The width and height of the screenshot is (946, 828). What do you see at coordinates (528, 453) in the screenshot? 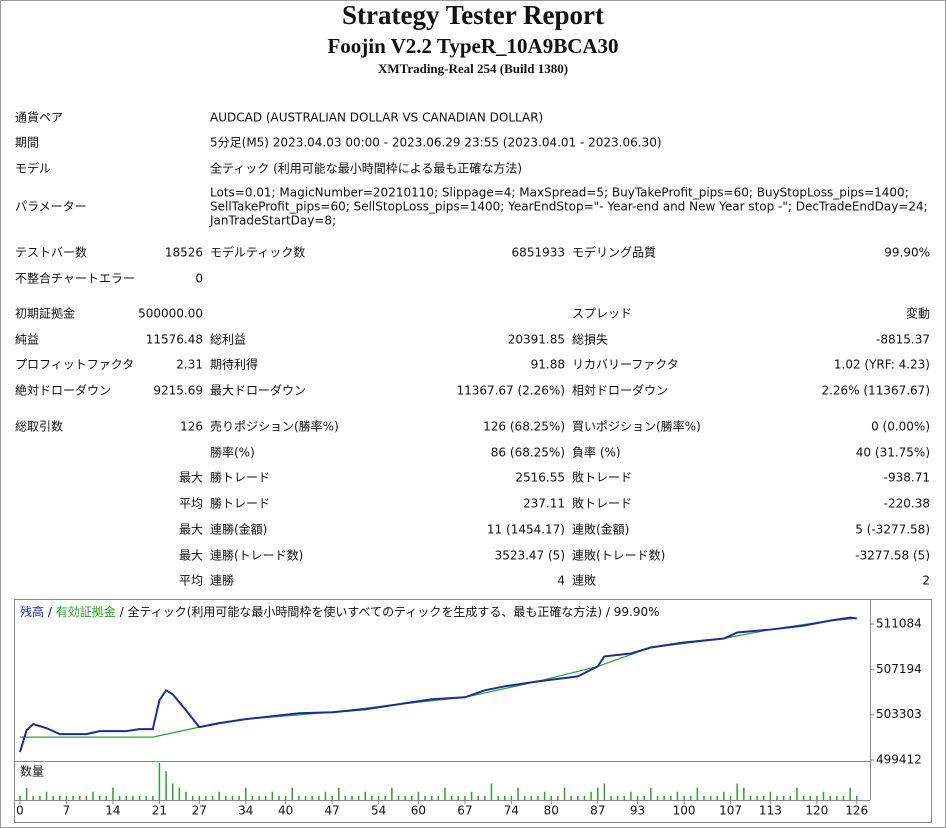
I see `cell-value: 86 (68.25%)` at bounding box center [528, 453].